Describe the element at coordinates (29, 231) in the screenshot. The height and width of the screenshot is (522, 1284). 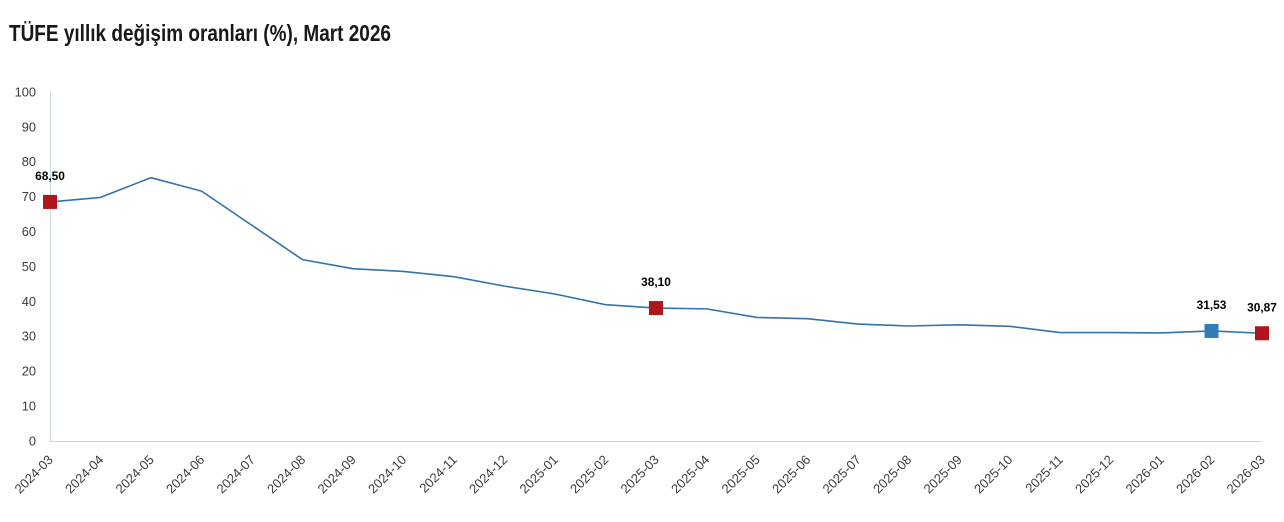
I see `svg-text: 60` at that location.